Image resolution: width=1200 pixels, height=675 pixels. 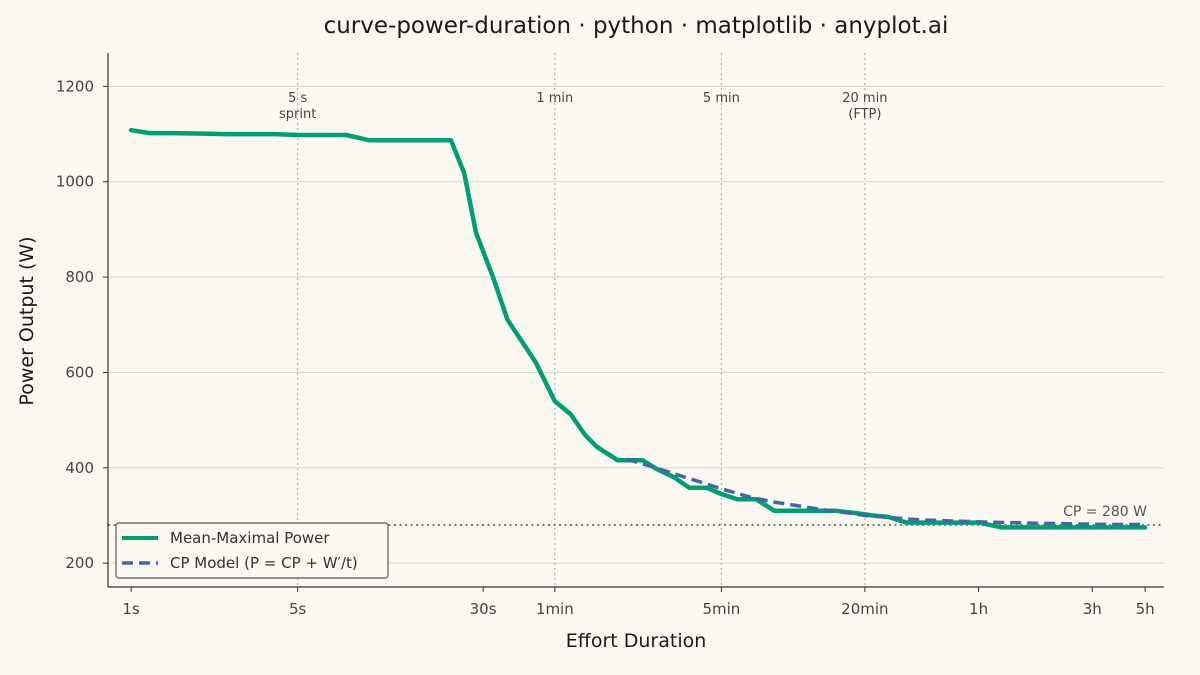 I want to click on x-tick-label: 1h, so click(x=978, y=609).